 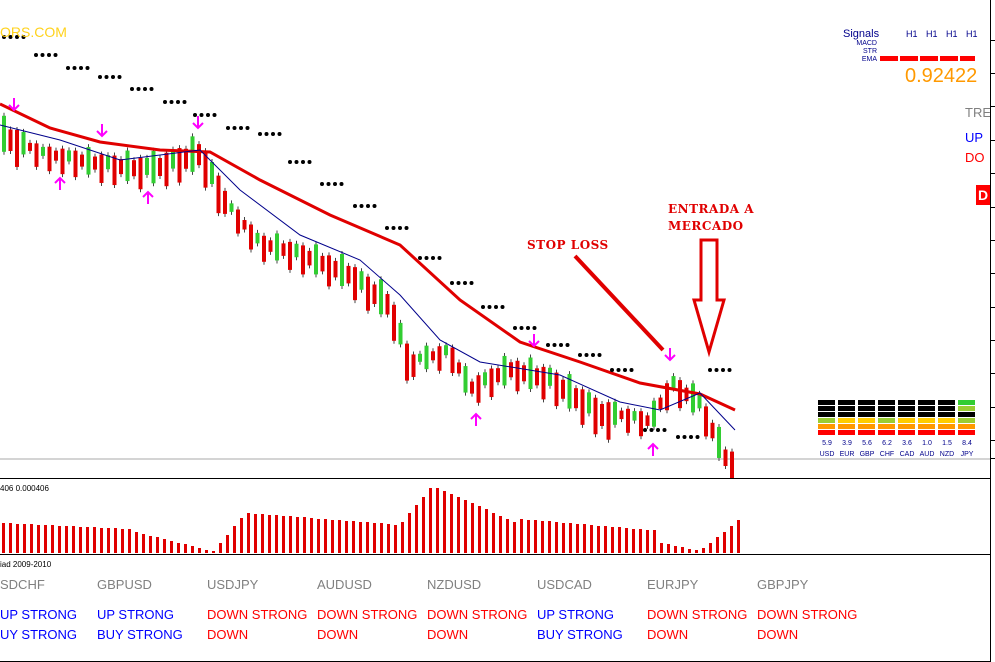 What do you see at coordinates (26, 564) in the screenshot?
I see `table-title: iad 2009-2010` at bounding box center [26, 564].